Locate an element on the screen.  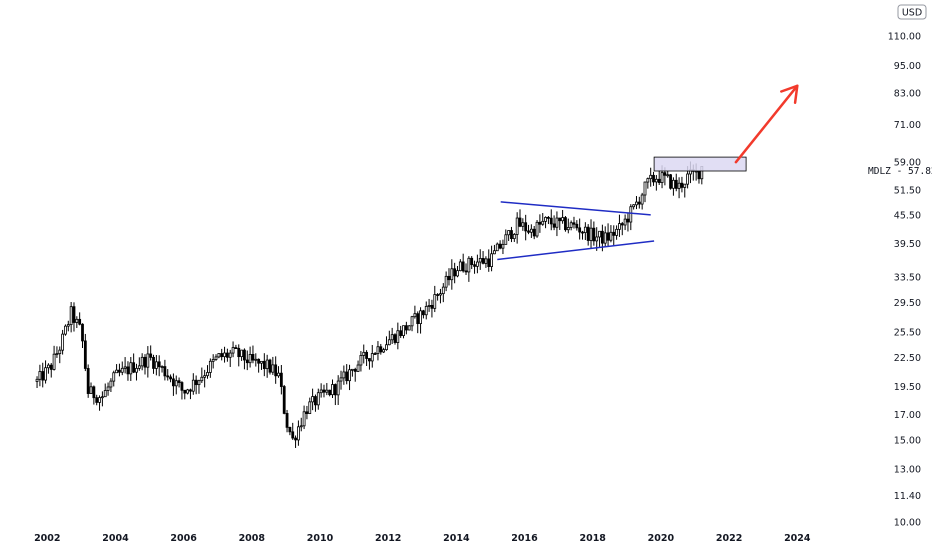
currency-label: USD is located at coordinates (912, 13).